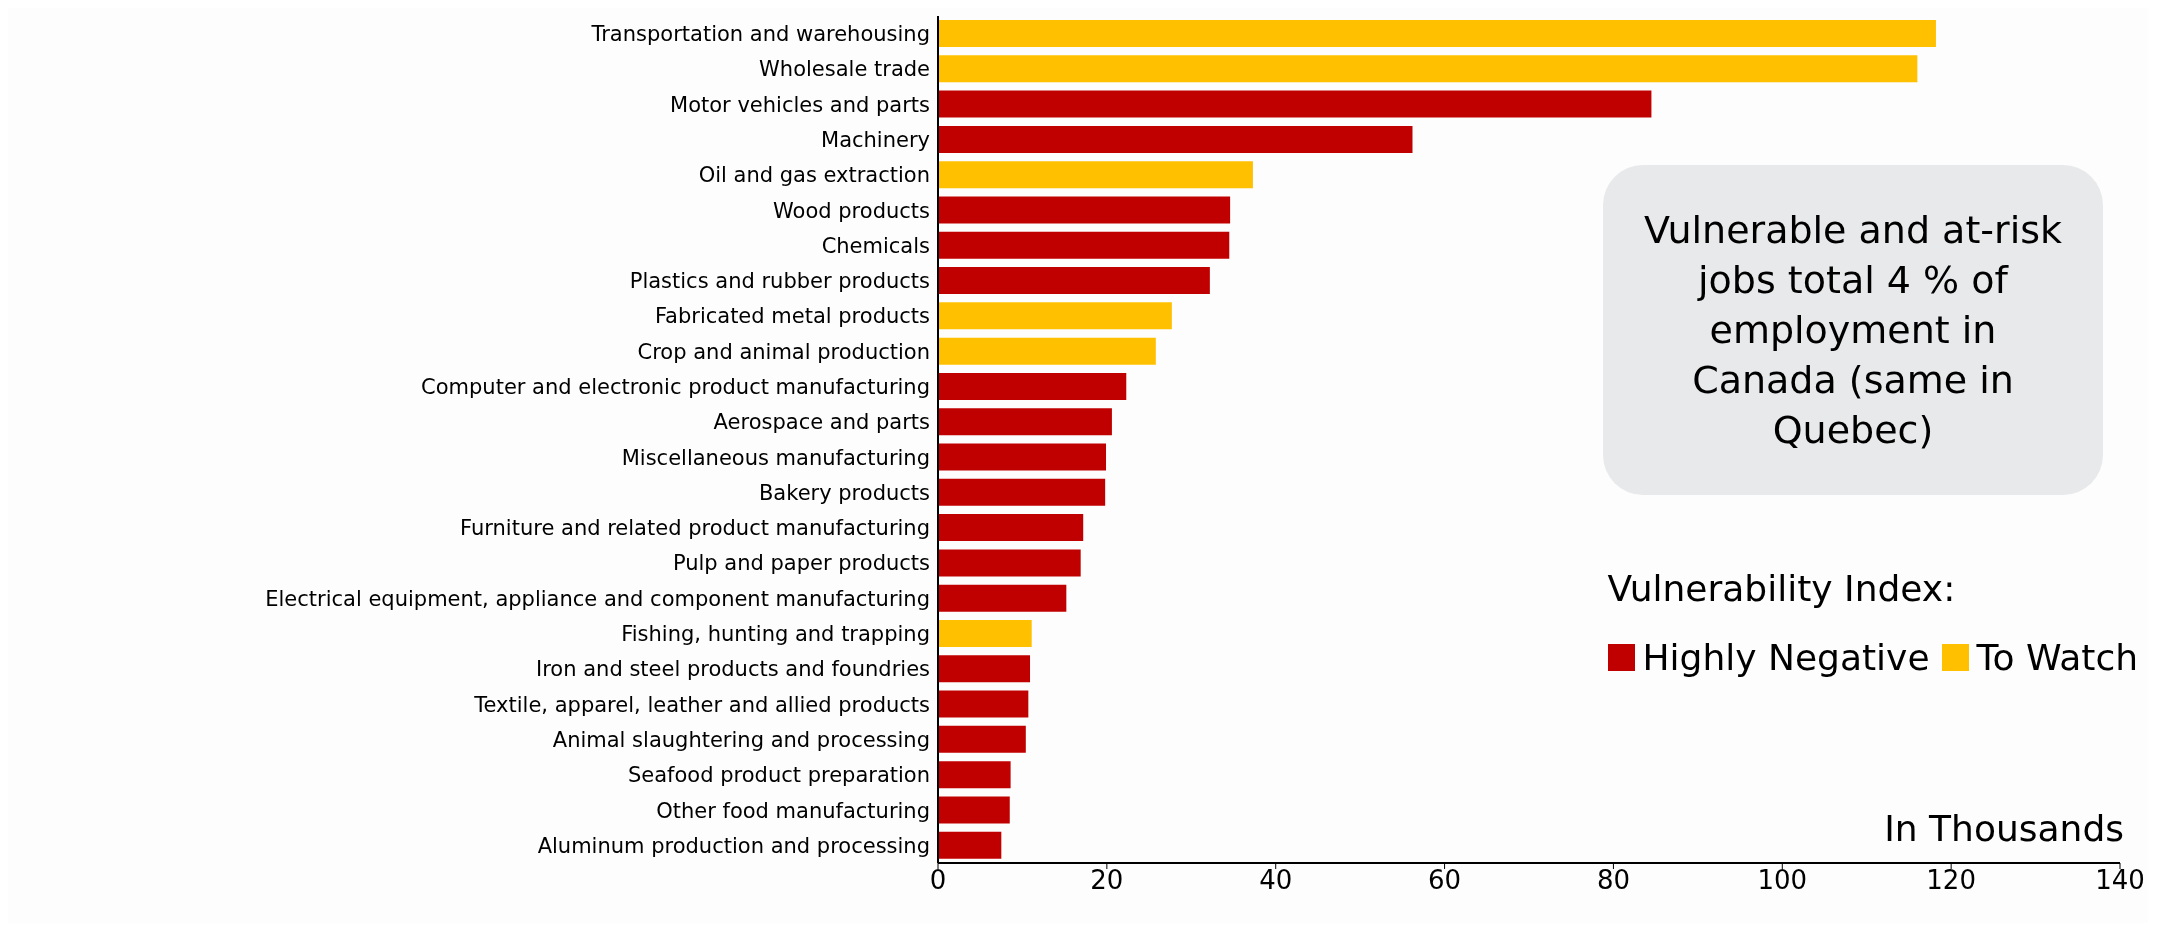  Describe the element at coordinates (875, 245) in the screenshot. I see `y-tick-label: Chemicals` at that location.